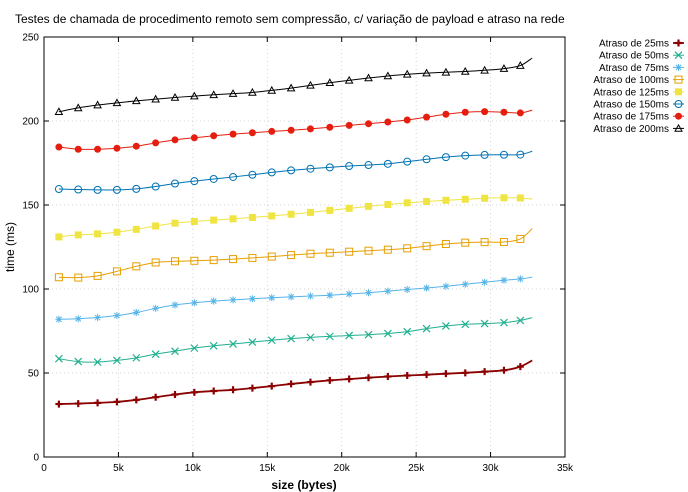  Describe the element at coordinates (631, 117) in the screenshot. I see `legend-label: Atraso de 175ms` at that location.